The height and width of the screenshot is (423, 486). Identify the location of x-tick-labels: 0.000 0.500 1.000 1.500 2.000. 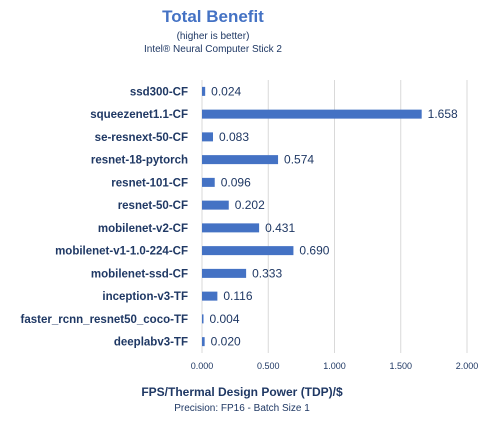
(335, 366).